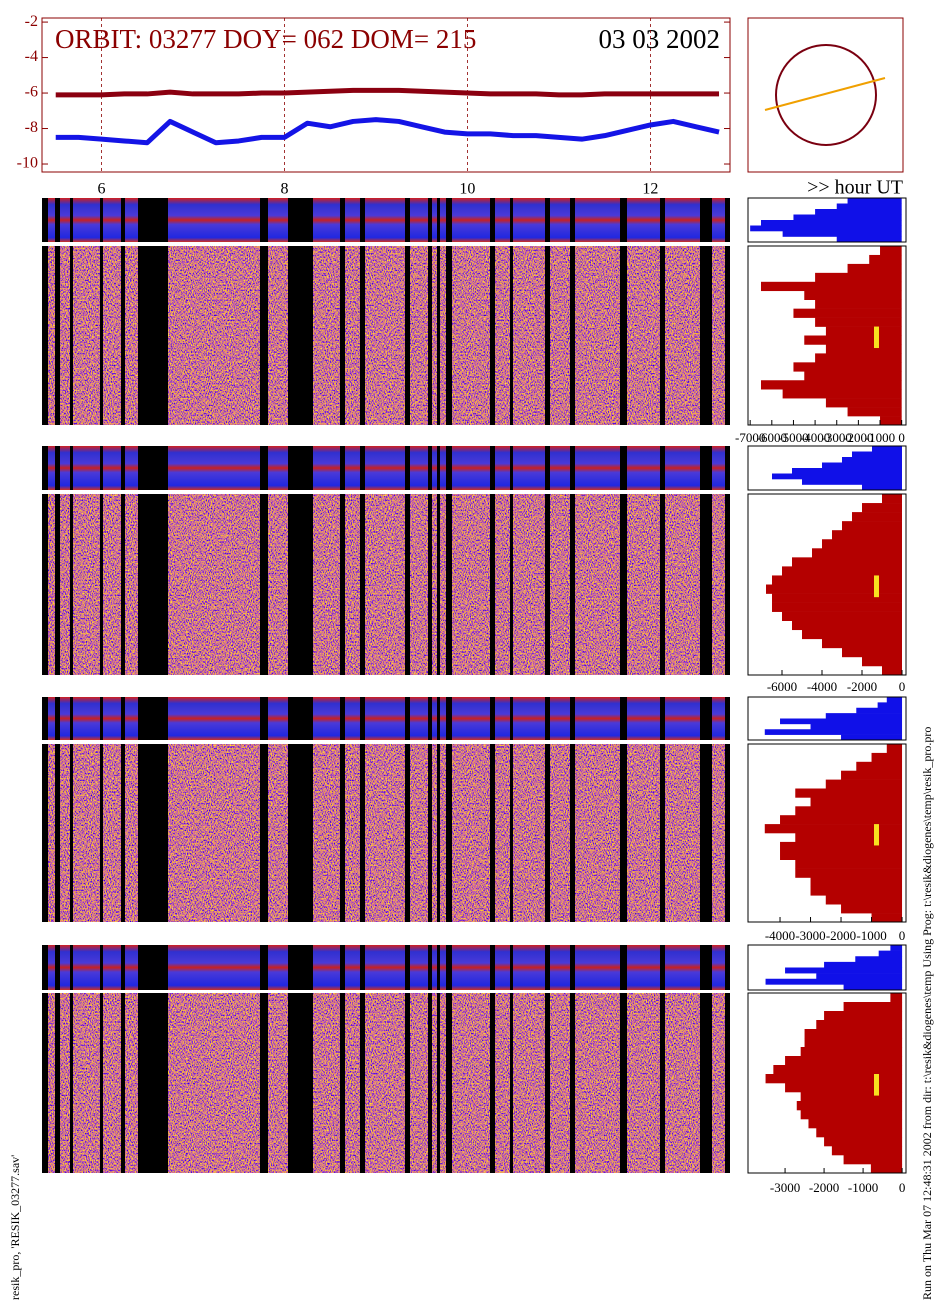 Image resolution: width=943 pixels, height=1309 pixels. Describe the element at coordinates (855, 188) in the screenshot. I see `x-axis-label: >> hour UT` at that location.